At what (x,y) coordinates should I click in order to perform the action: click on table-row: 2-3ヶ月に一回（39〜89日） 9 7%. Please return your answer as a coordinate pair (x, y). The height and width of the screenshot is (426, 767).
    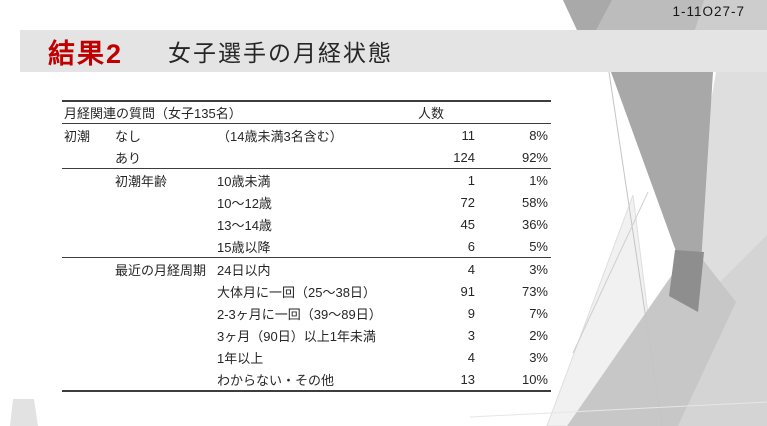
    Looking at the image, I should click on (306, 313).